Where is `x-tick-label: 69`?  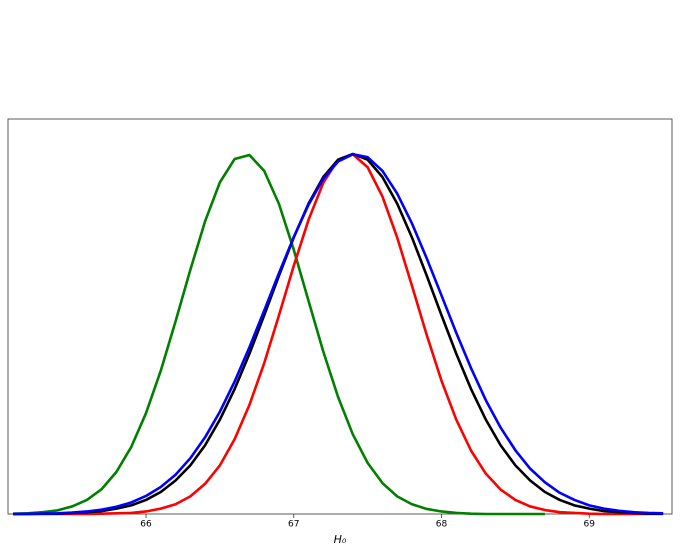 x-tick-label: 69 is located at coordinates (590, 525).